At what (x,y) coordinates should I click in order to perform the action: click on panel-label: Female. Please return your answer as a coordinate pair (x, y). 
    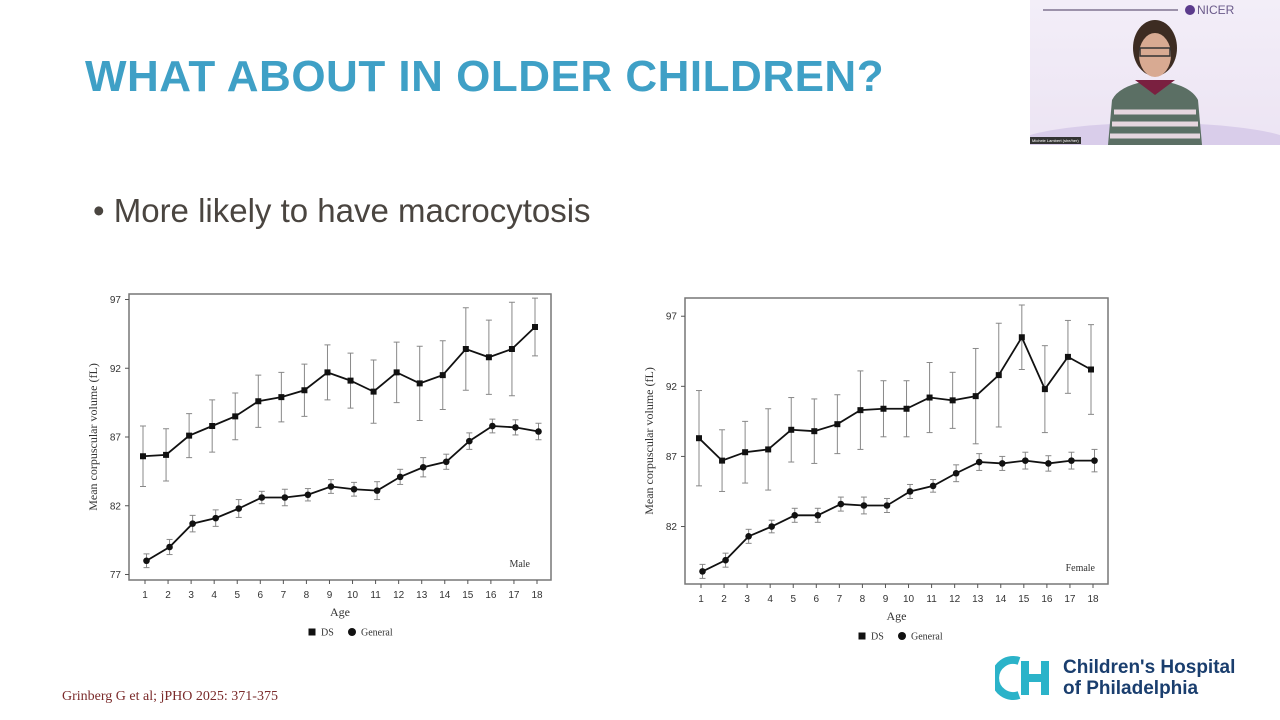
    Looking at the image, I should click on (1081, 568).